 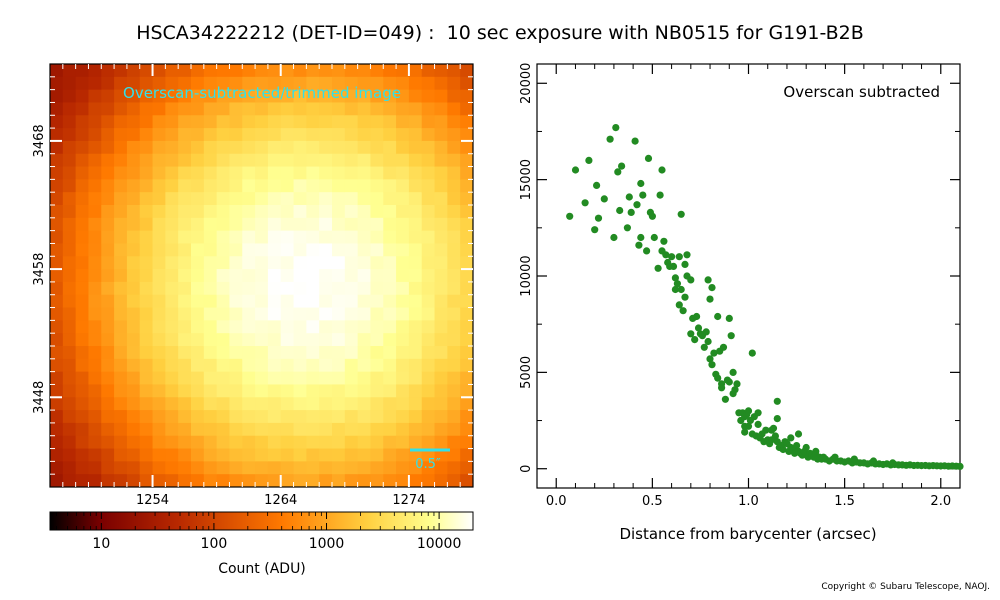 What do you see at coordinates (152, 500) in the screenshot?
I see `heatmap-x-tick-label: 1254` at bounding box center [152, 500].